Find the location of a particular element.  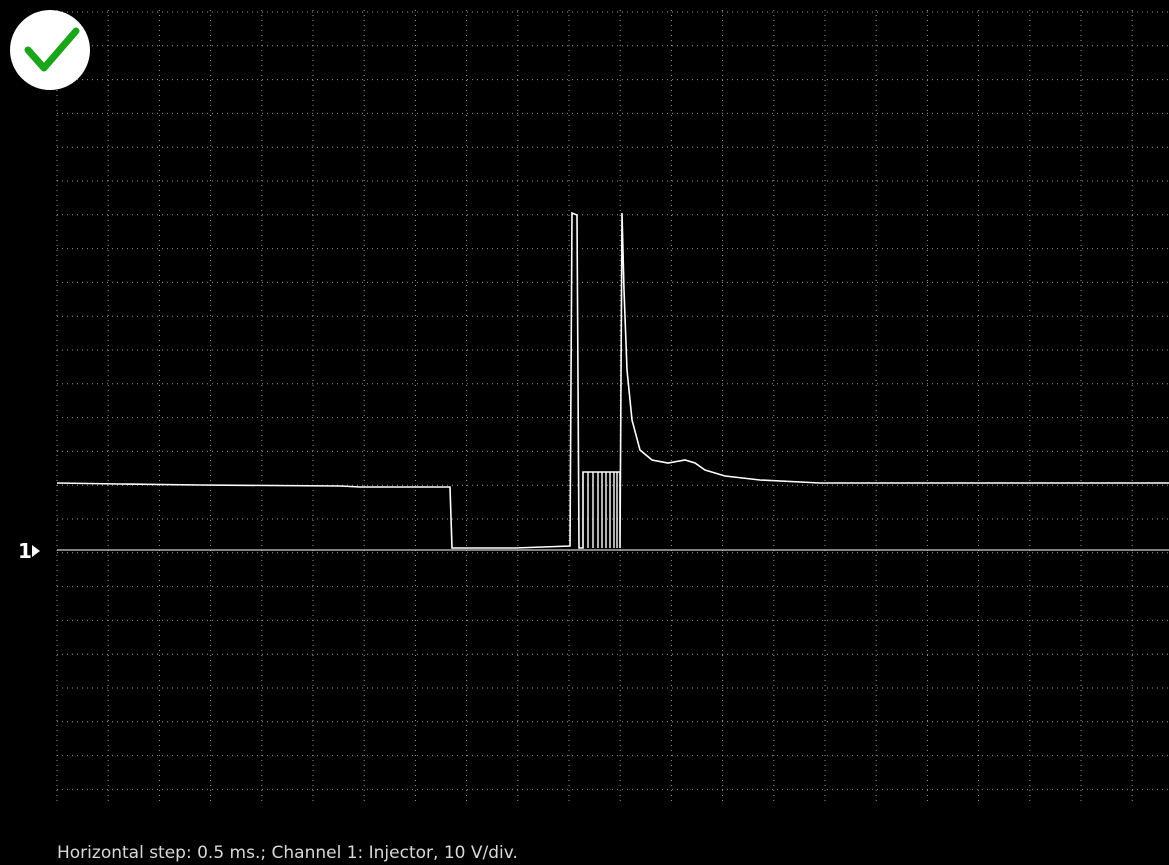

marker-arrow is located at coordinates (36, 551).